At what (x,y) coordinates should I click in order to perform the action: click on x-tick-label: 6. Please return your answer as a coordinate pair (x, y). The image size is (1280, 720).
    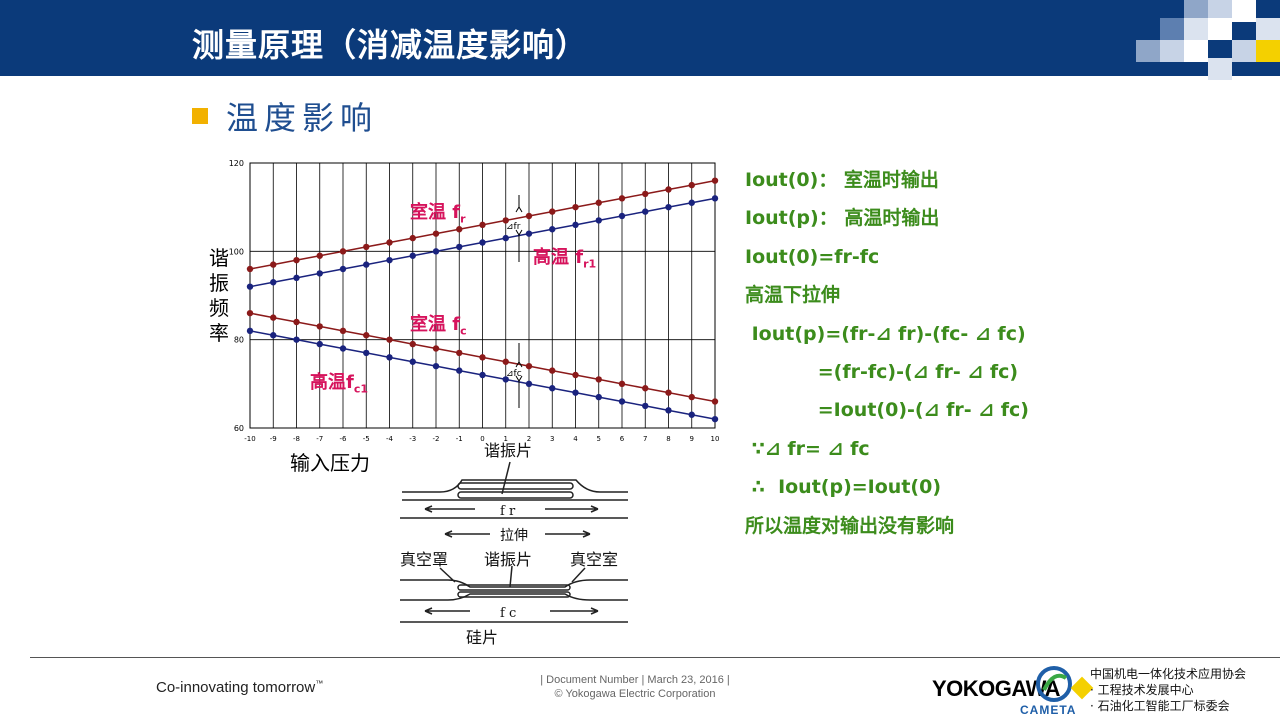
    Looking at the image, I should click on (622, 439).